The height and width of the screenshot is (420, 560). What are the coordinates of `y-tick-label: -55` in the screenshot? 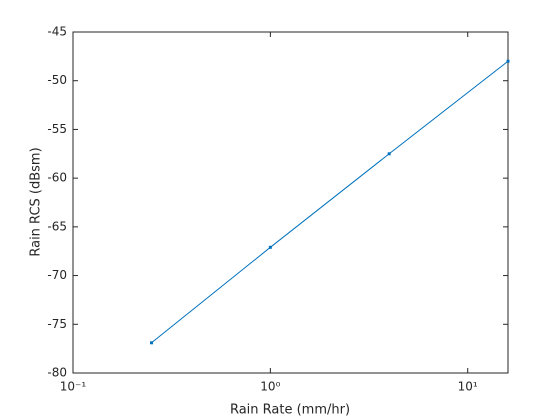 It's located at (57, 129).